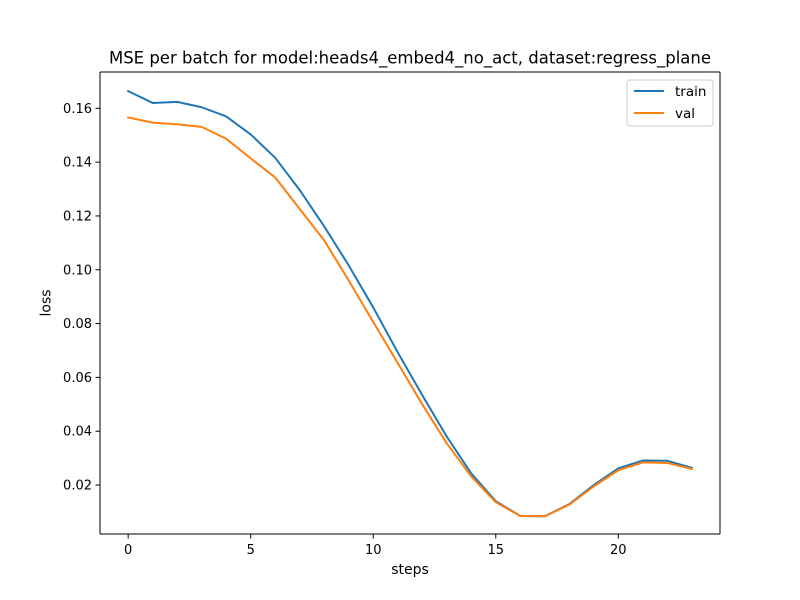 This screenshot has width=800, height=600. What do you see at coordinates (373, 550) in the screenshot?
I see `x-tick-label: 10` at bounding box center [373, 550].